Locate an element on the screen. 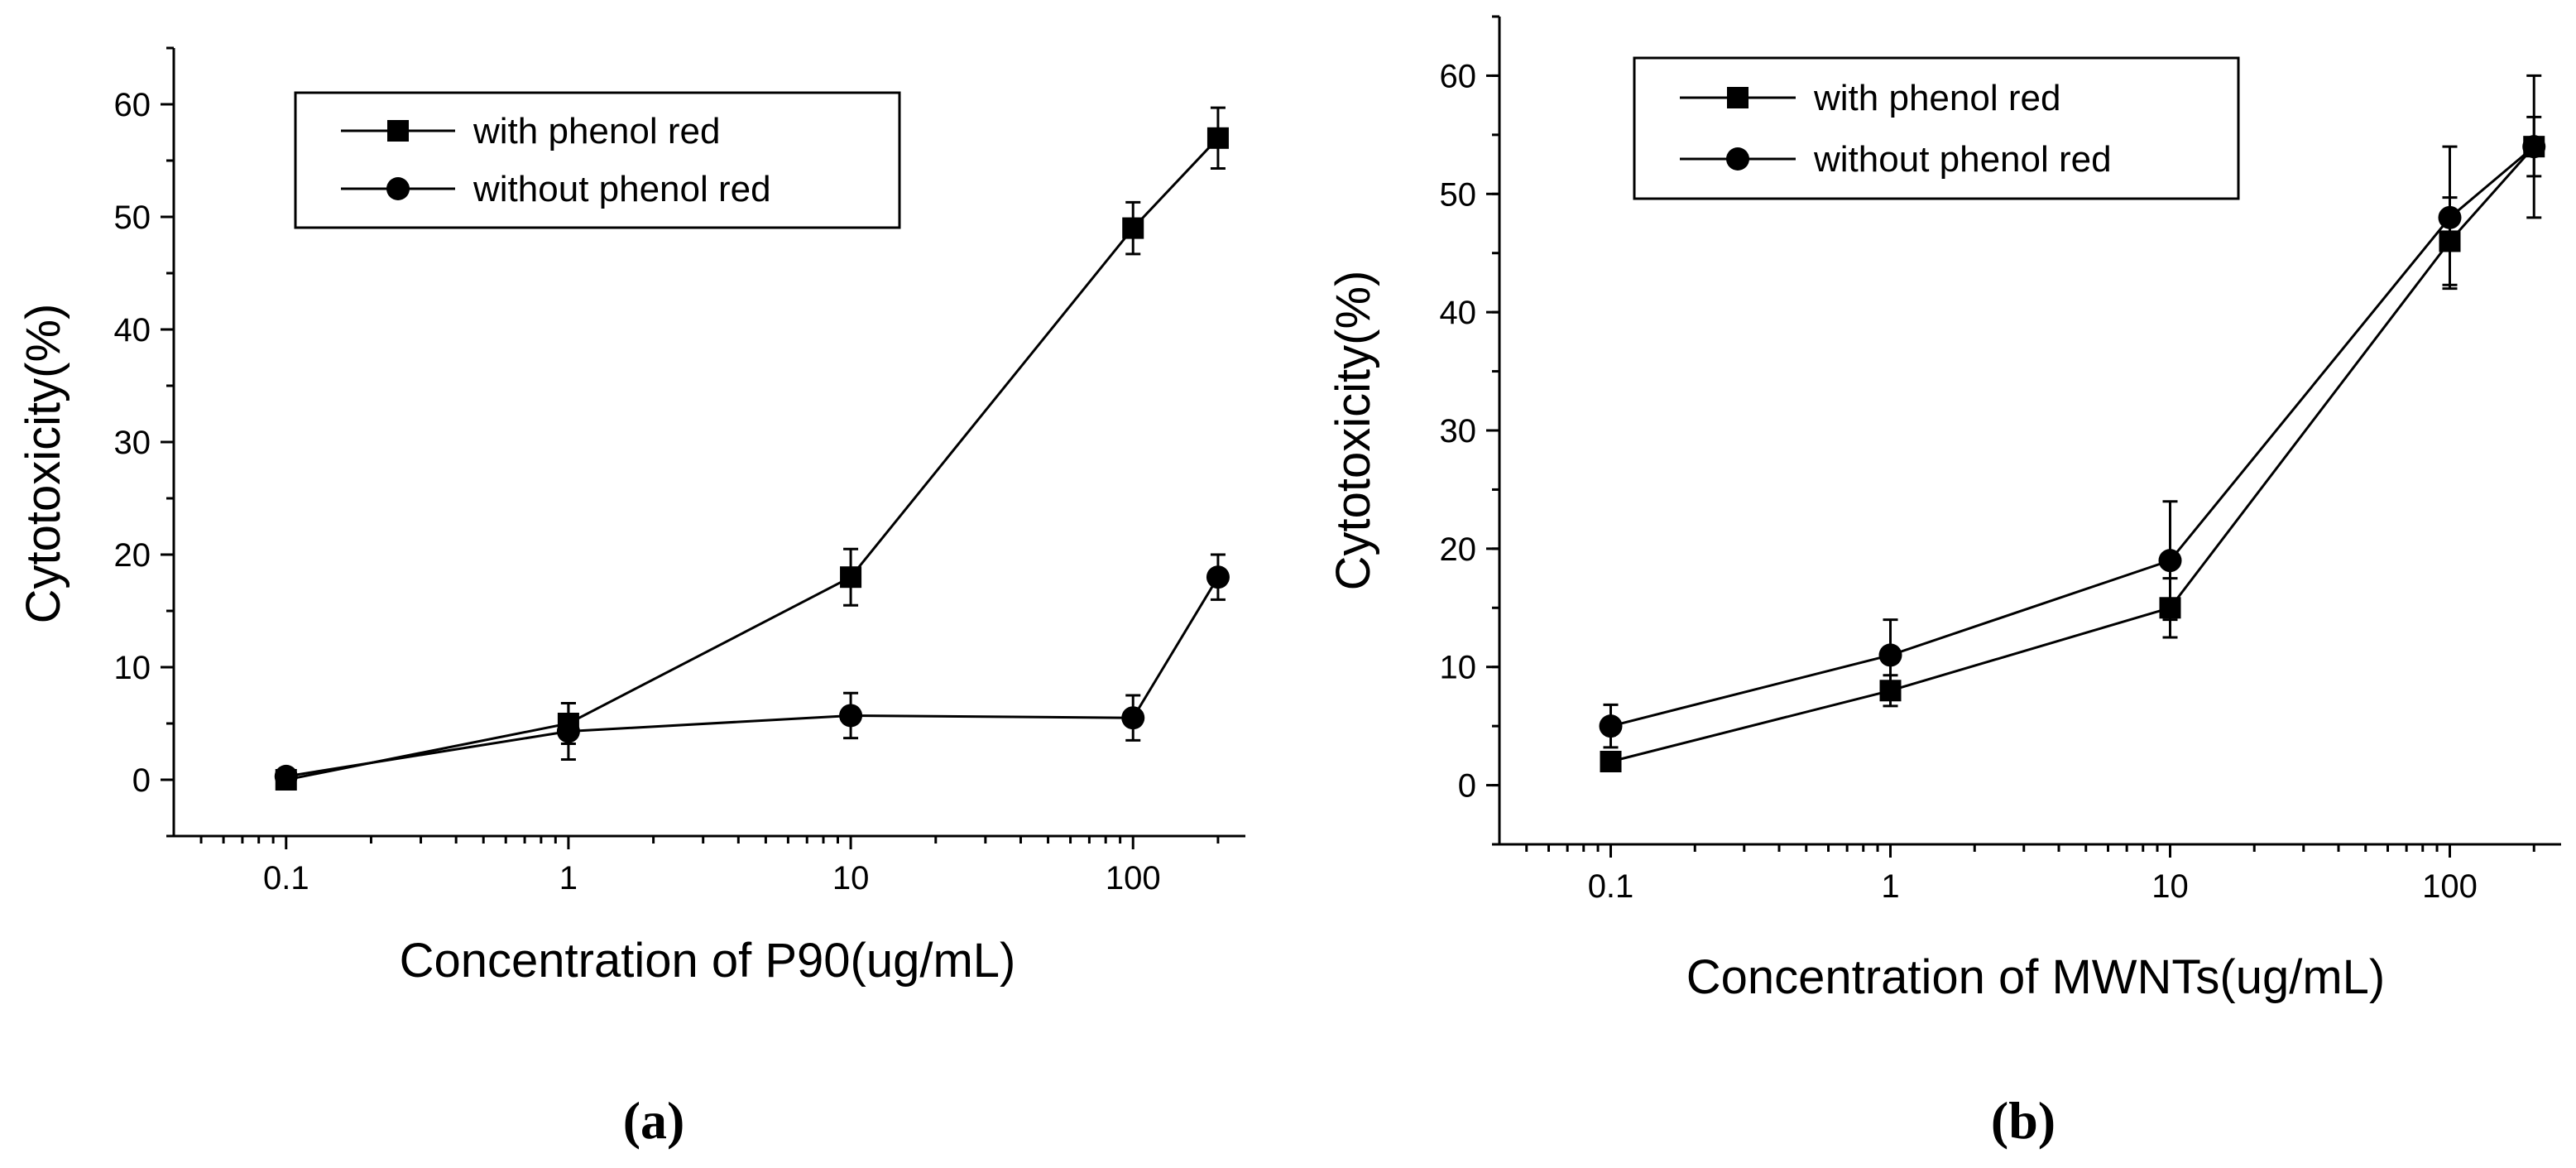 This screenshot has width=2576, height=1168. x-tick-label-b: 1 is located at coordinates (1890, 886).